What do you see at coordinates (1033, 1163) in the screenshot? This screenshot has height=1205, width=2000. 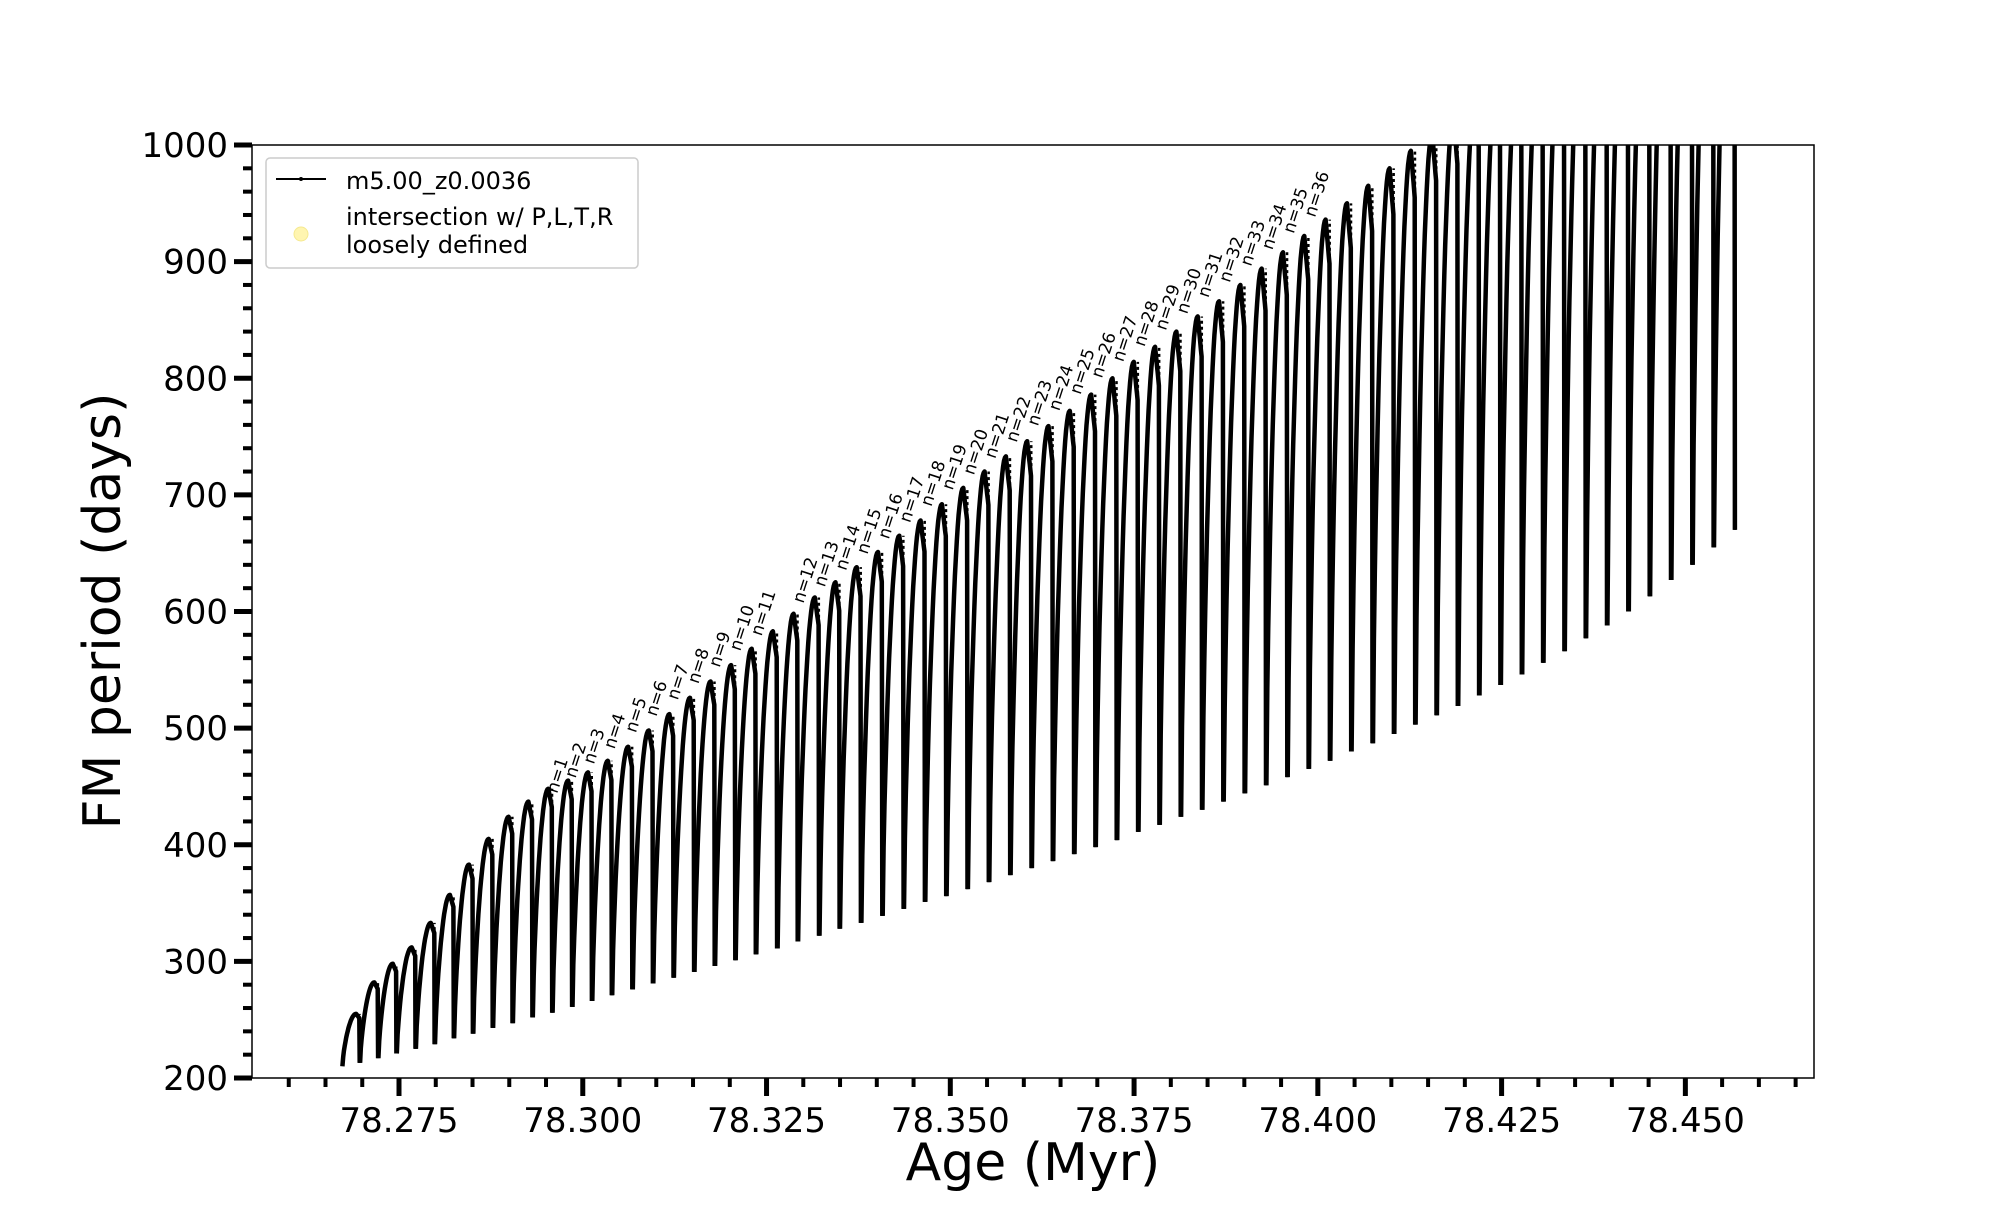 I see `x-axis-label: Age (Myr)` at bounding box center [1033, 1163].